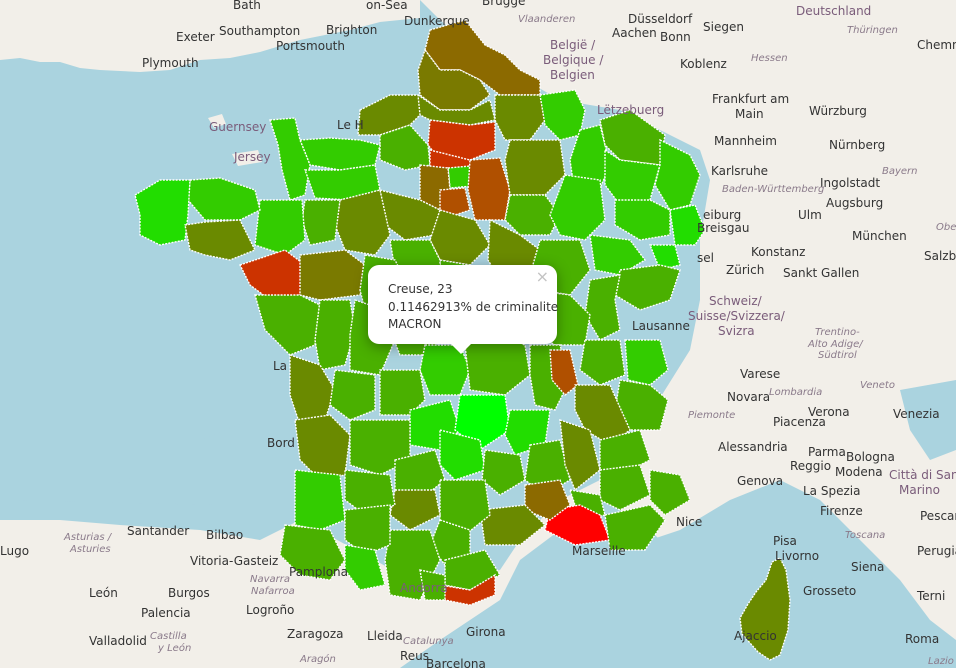 The width and height of the screenshot is (956, 668). Describe the element at coordinates (220, 240) in the screenshot. I see `department-morbihan` at that location.